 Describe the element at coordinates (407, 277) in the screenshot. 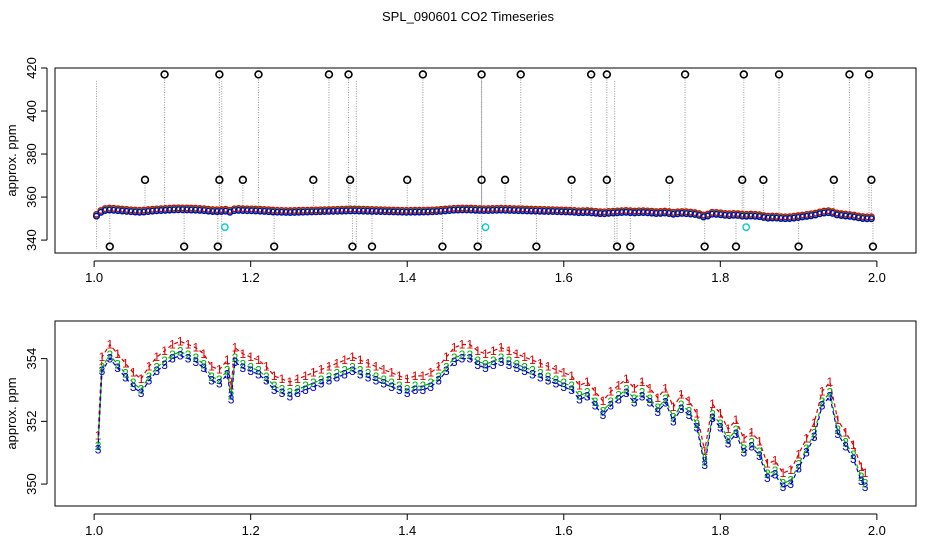

I see `top-x-tick-label: 1.4` at that location.